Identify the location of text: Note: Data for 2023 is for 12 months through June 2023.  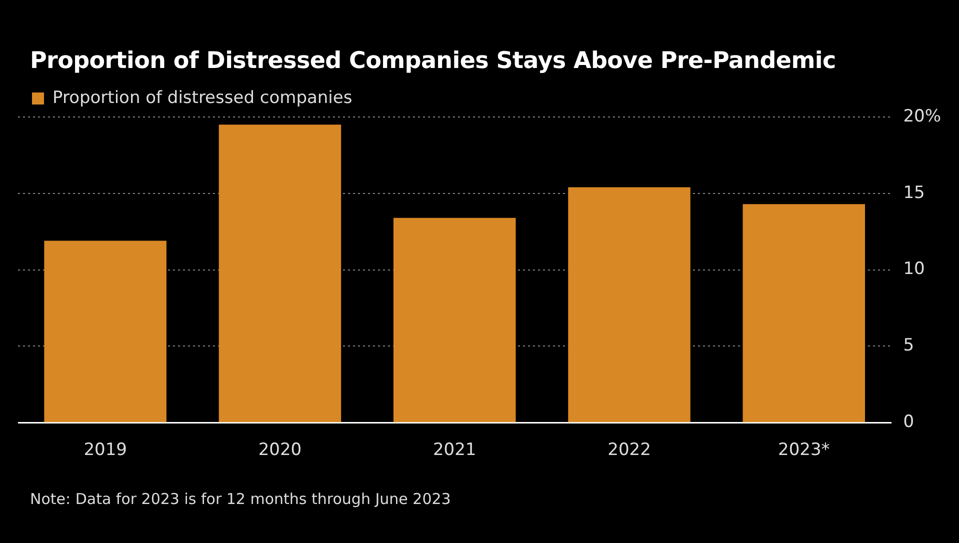
(240, 499).